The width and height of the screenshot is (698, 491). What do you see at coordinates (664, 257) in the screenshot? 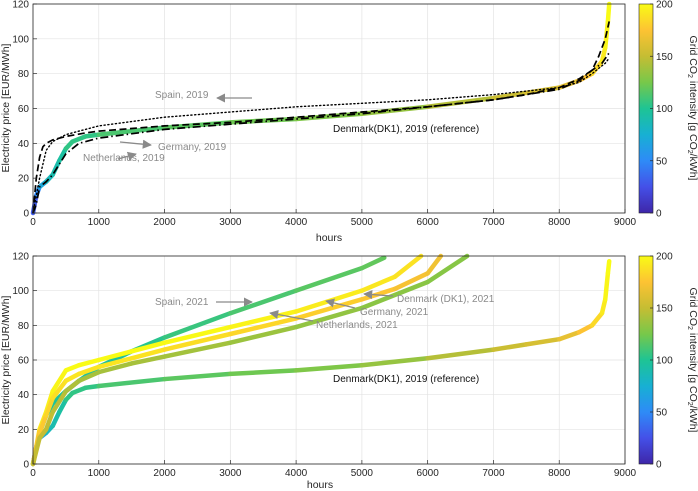
I see `bottom-colorbar-tick-label: 200` at bounding box center [664, 257].